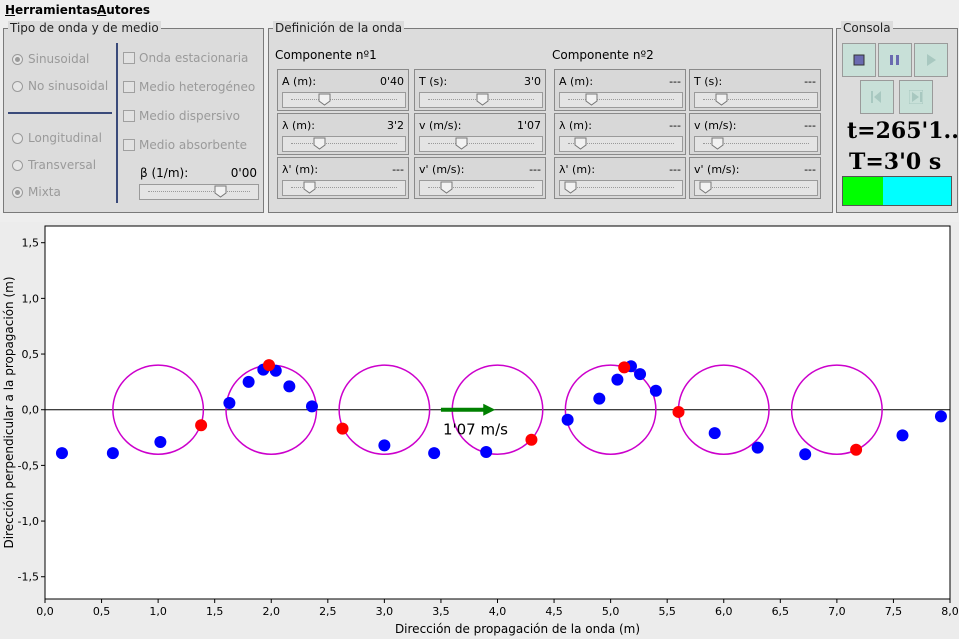 This screenshot has width=959, height=639. I want to click on param-name: λ (m):, so click(576, 125).